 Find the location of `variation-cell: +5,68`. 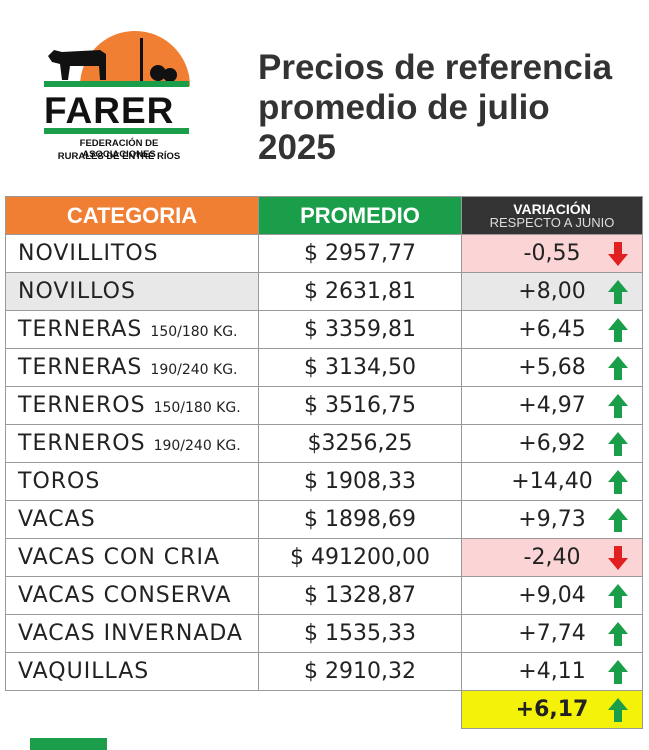

variation-cell: +5,68 is located at coordinates (552, 367).